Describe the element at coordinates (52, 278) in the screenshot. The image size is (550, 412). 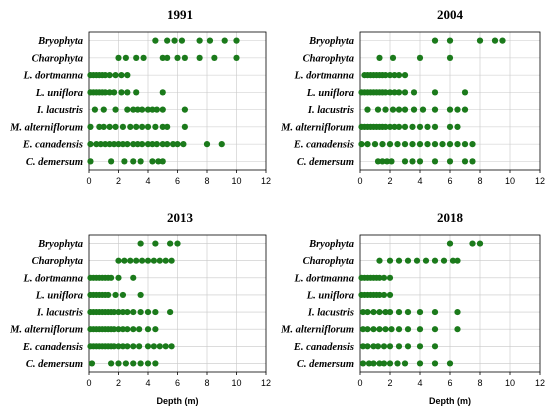
I see `category-label: L. dortmanna` at that location.